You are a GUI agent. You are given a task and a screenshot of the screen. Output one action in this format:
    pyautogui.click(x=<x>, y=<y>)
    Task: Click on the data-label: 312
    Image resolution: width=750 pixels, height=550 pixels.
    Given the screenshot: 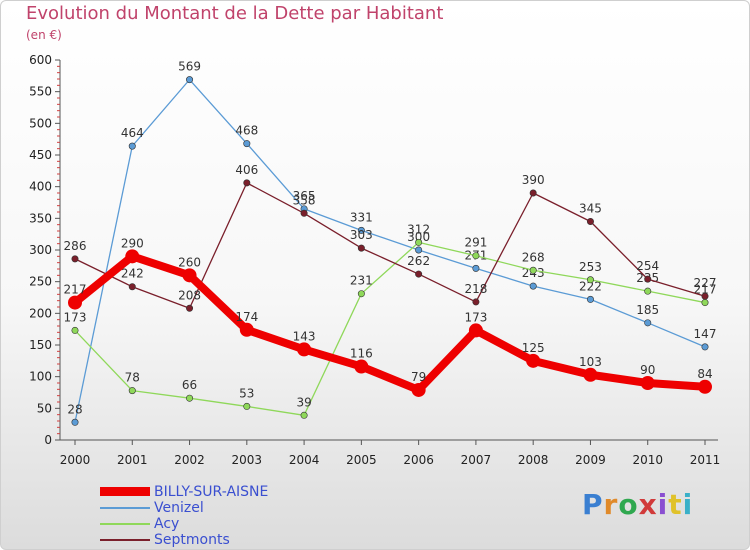 What is the action you would take?
    pyautogui.click(x=418, y=229)
    